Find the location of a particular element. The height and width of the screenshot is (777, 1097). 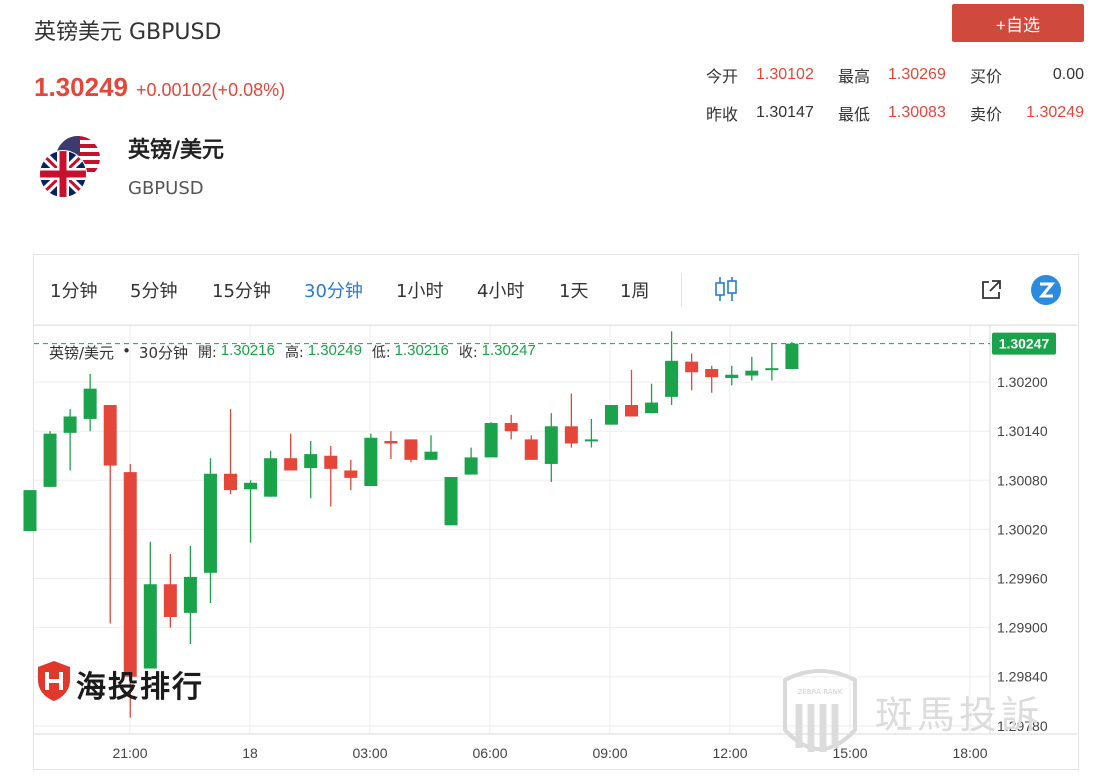

bid-label: 买价 is located at coordinates (986, 76).